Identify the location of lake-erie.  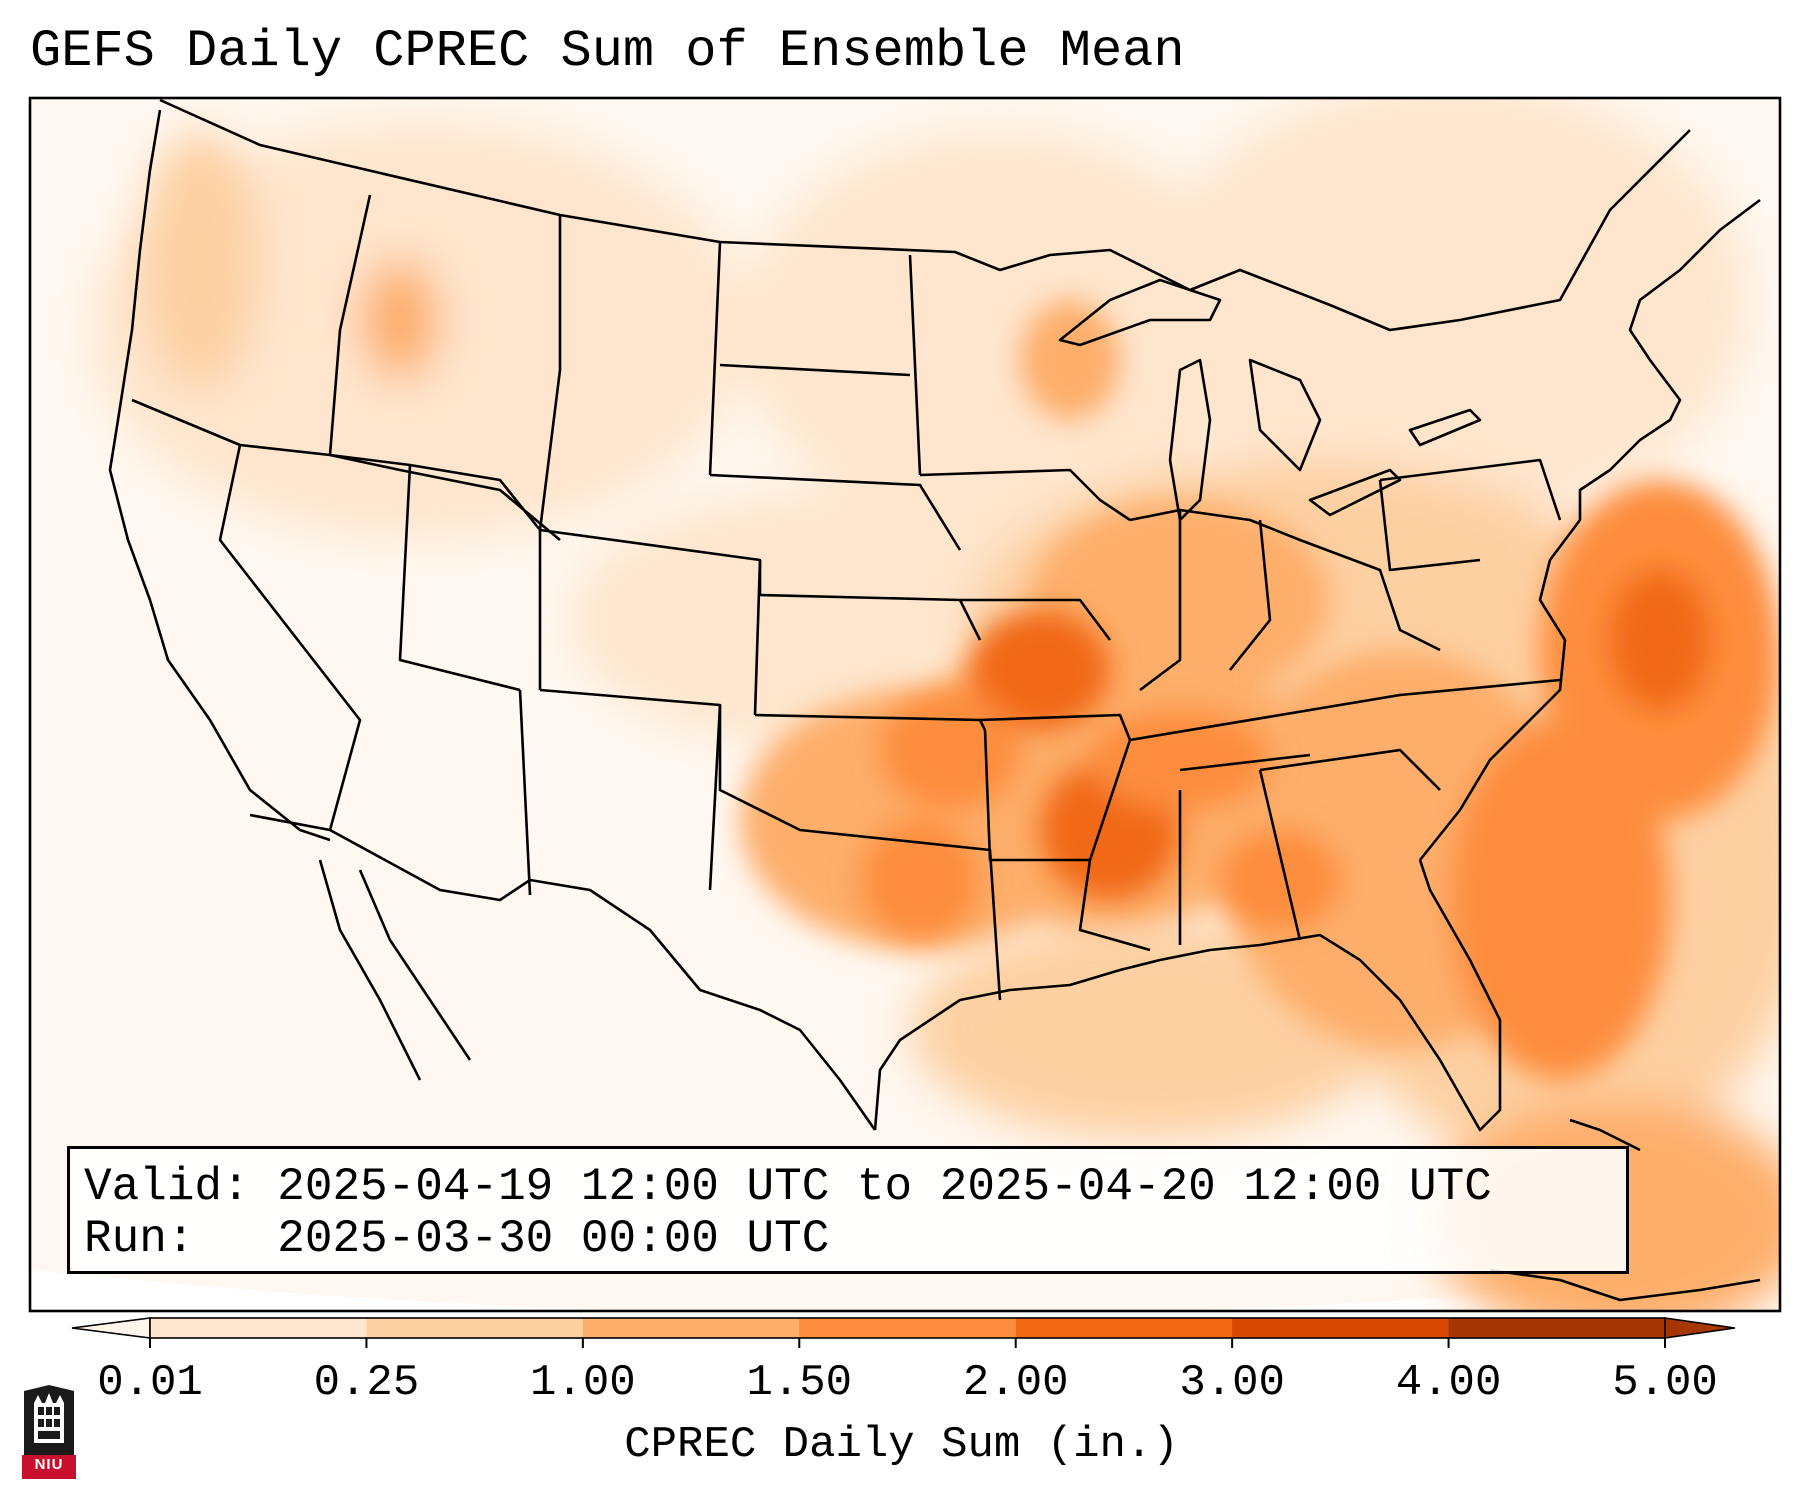
(1355, 492).